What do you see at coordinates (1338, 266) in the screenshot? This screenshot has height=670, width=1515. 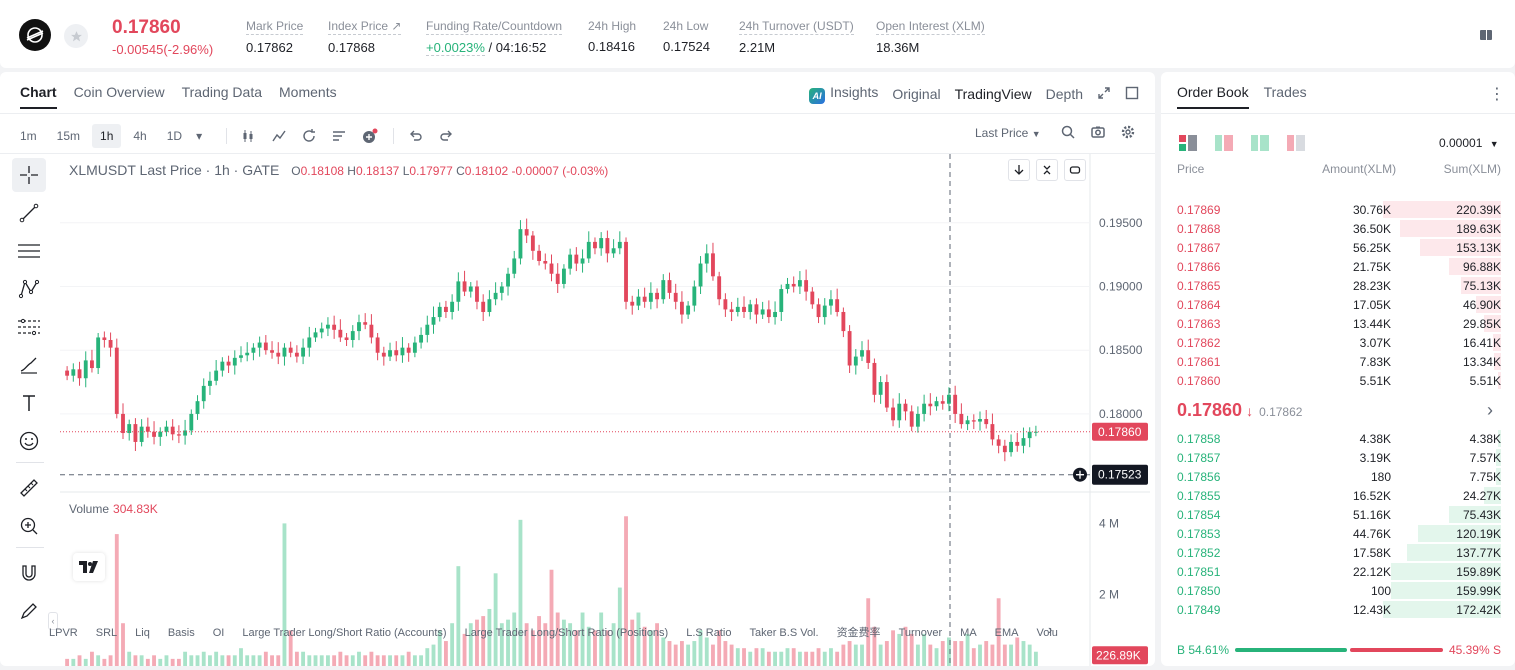 I see `ask-row: 0.17866 21.75K 96.88K` at bounding box center [1338, 266].